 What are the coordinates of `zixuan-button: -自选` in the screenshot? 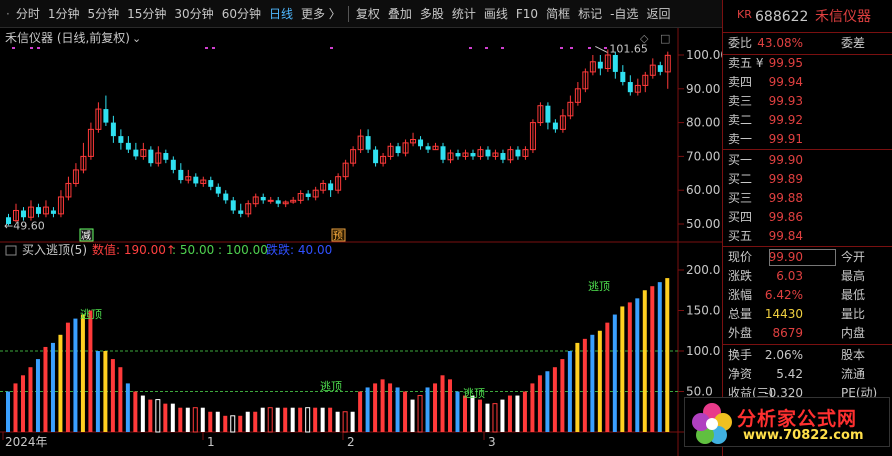 It's located at (624, 13).